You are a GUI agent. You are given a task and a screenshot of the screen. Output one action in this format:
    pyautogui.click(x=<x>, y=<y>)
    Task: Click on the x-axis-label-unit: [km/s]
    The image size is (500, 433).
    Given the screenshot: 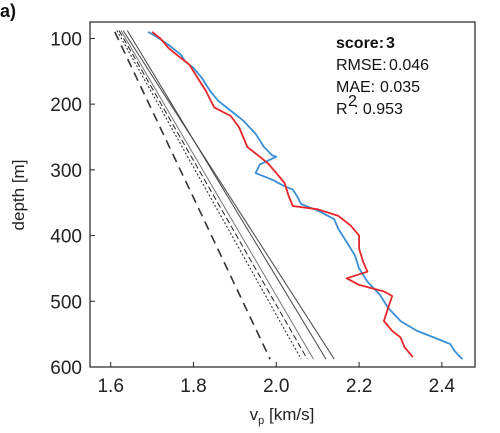 What is the action you would take?
    pyautogui.click(x=289, y=414)
    